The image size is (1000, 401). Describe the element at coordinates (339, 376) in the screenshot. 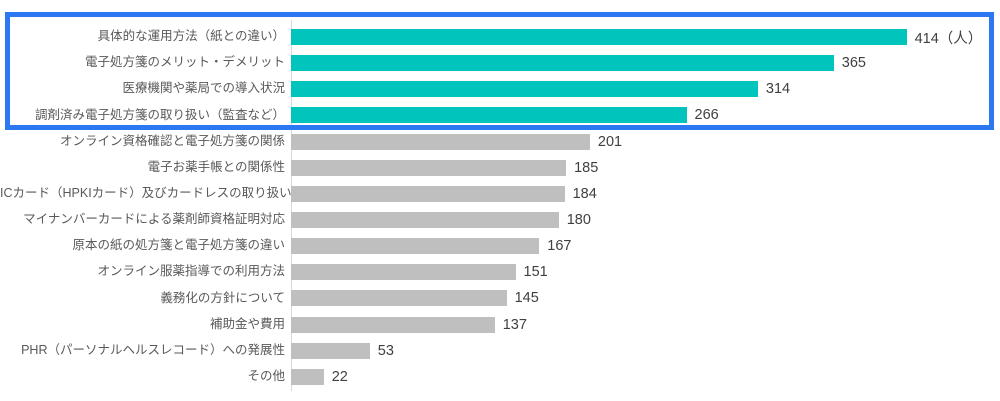

I see `value-label: 22` at that location.